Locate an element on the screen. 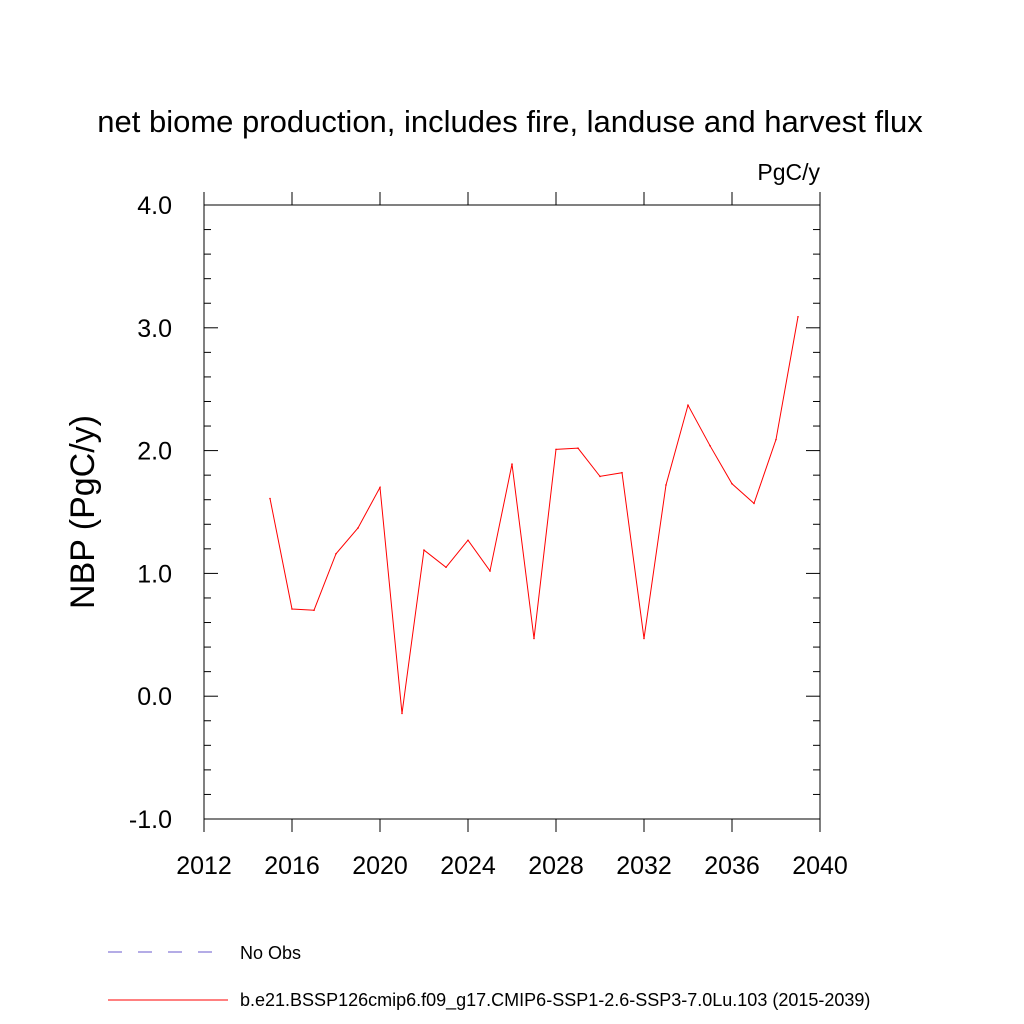 The width and height of the screenshot is (1024, 1024). legend-label-no-obs: No Obs is located at coordinates (270, 953).